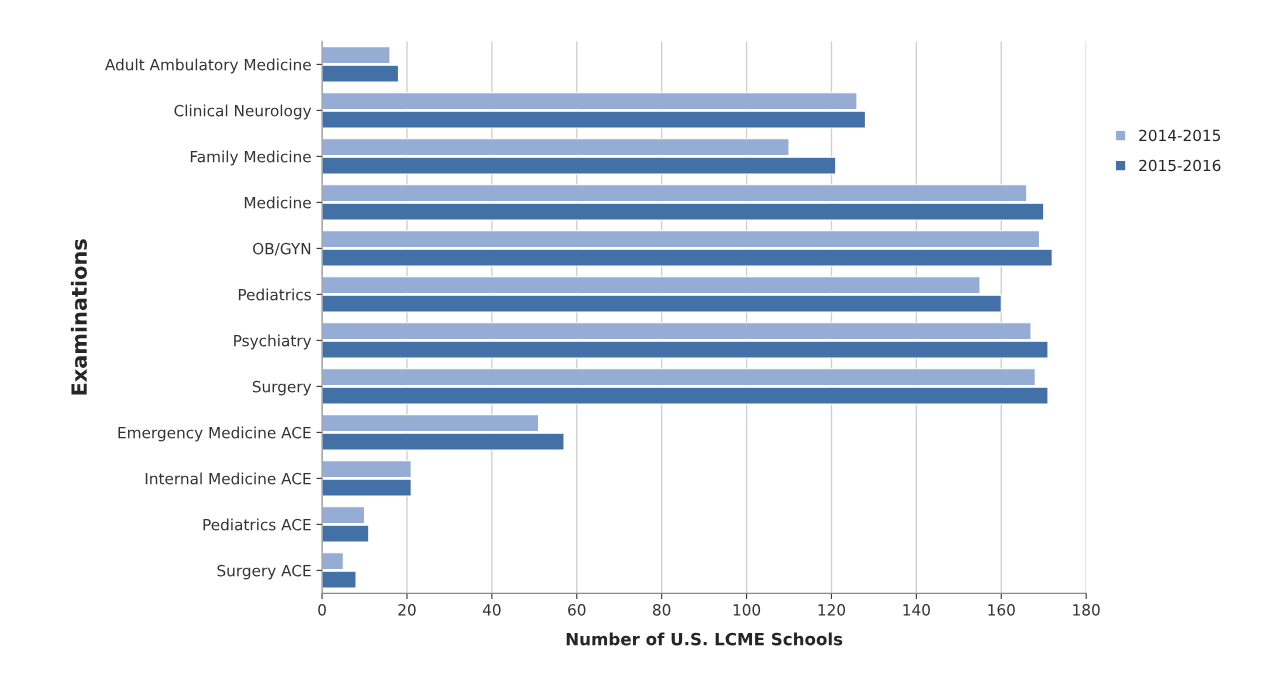 Image resolution: width=1263 pixels, height=690 pixels. Describe the element at coordinates (243, 112) in the screenshot. I see `y-tick-label: Clinical Neurology` at that location.